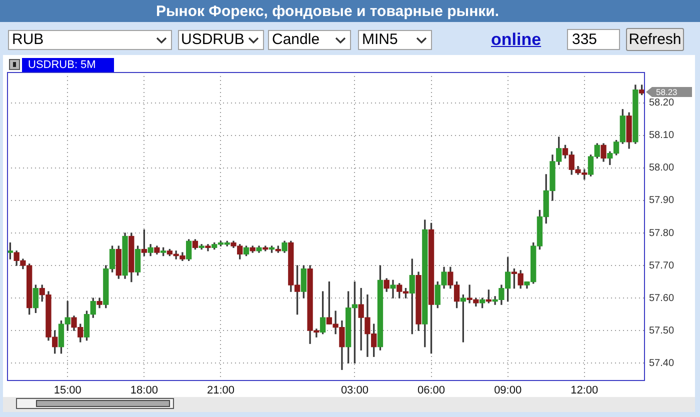 This screenshot has width=700, height=417. I want to click on y-tick-label: 58.10, so click(661, 136).